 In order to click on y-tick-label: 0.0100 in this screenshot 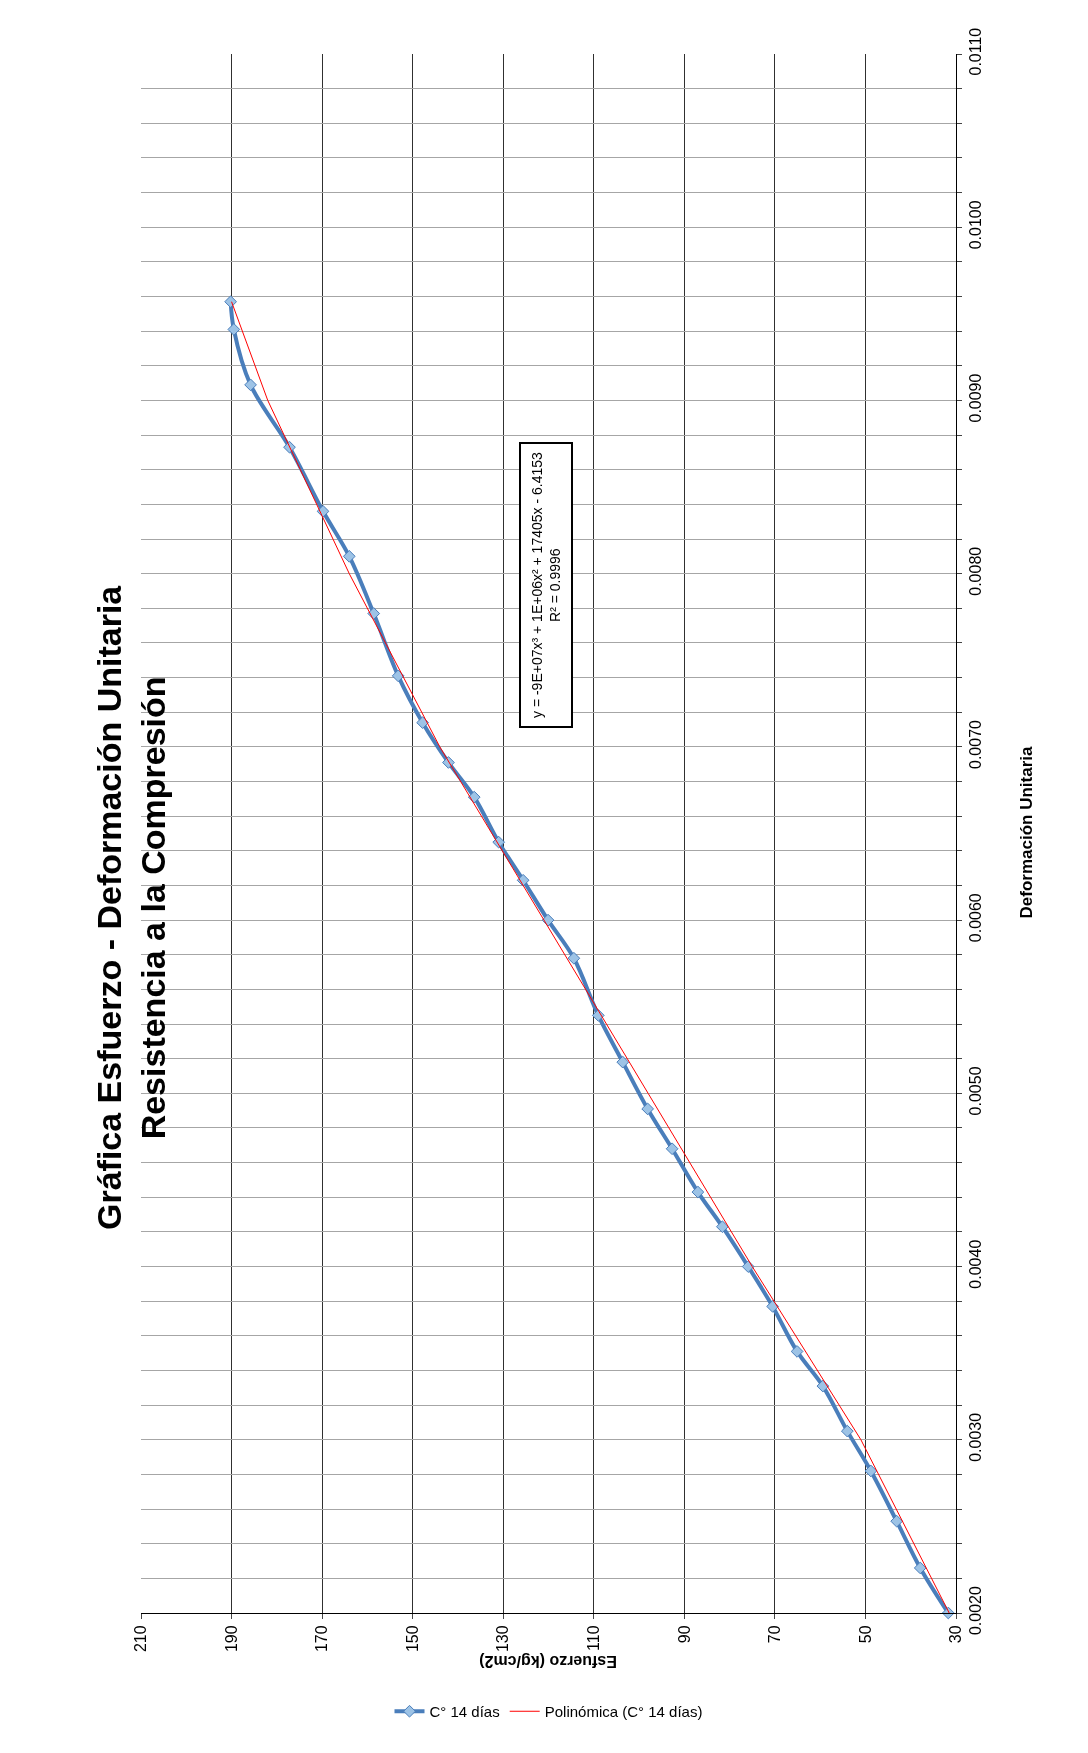, I will do `click(976, 225)`.